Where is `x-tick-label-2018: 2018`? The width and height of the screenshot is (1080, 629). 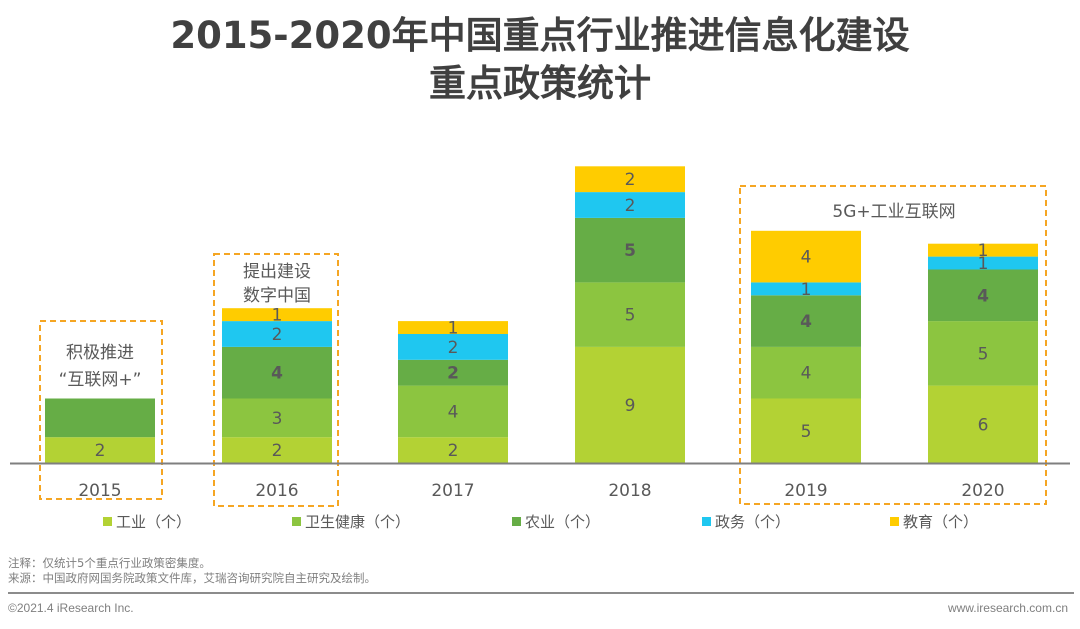
x-tick-label-2018: 2018 is located at coordinates (629, 491).